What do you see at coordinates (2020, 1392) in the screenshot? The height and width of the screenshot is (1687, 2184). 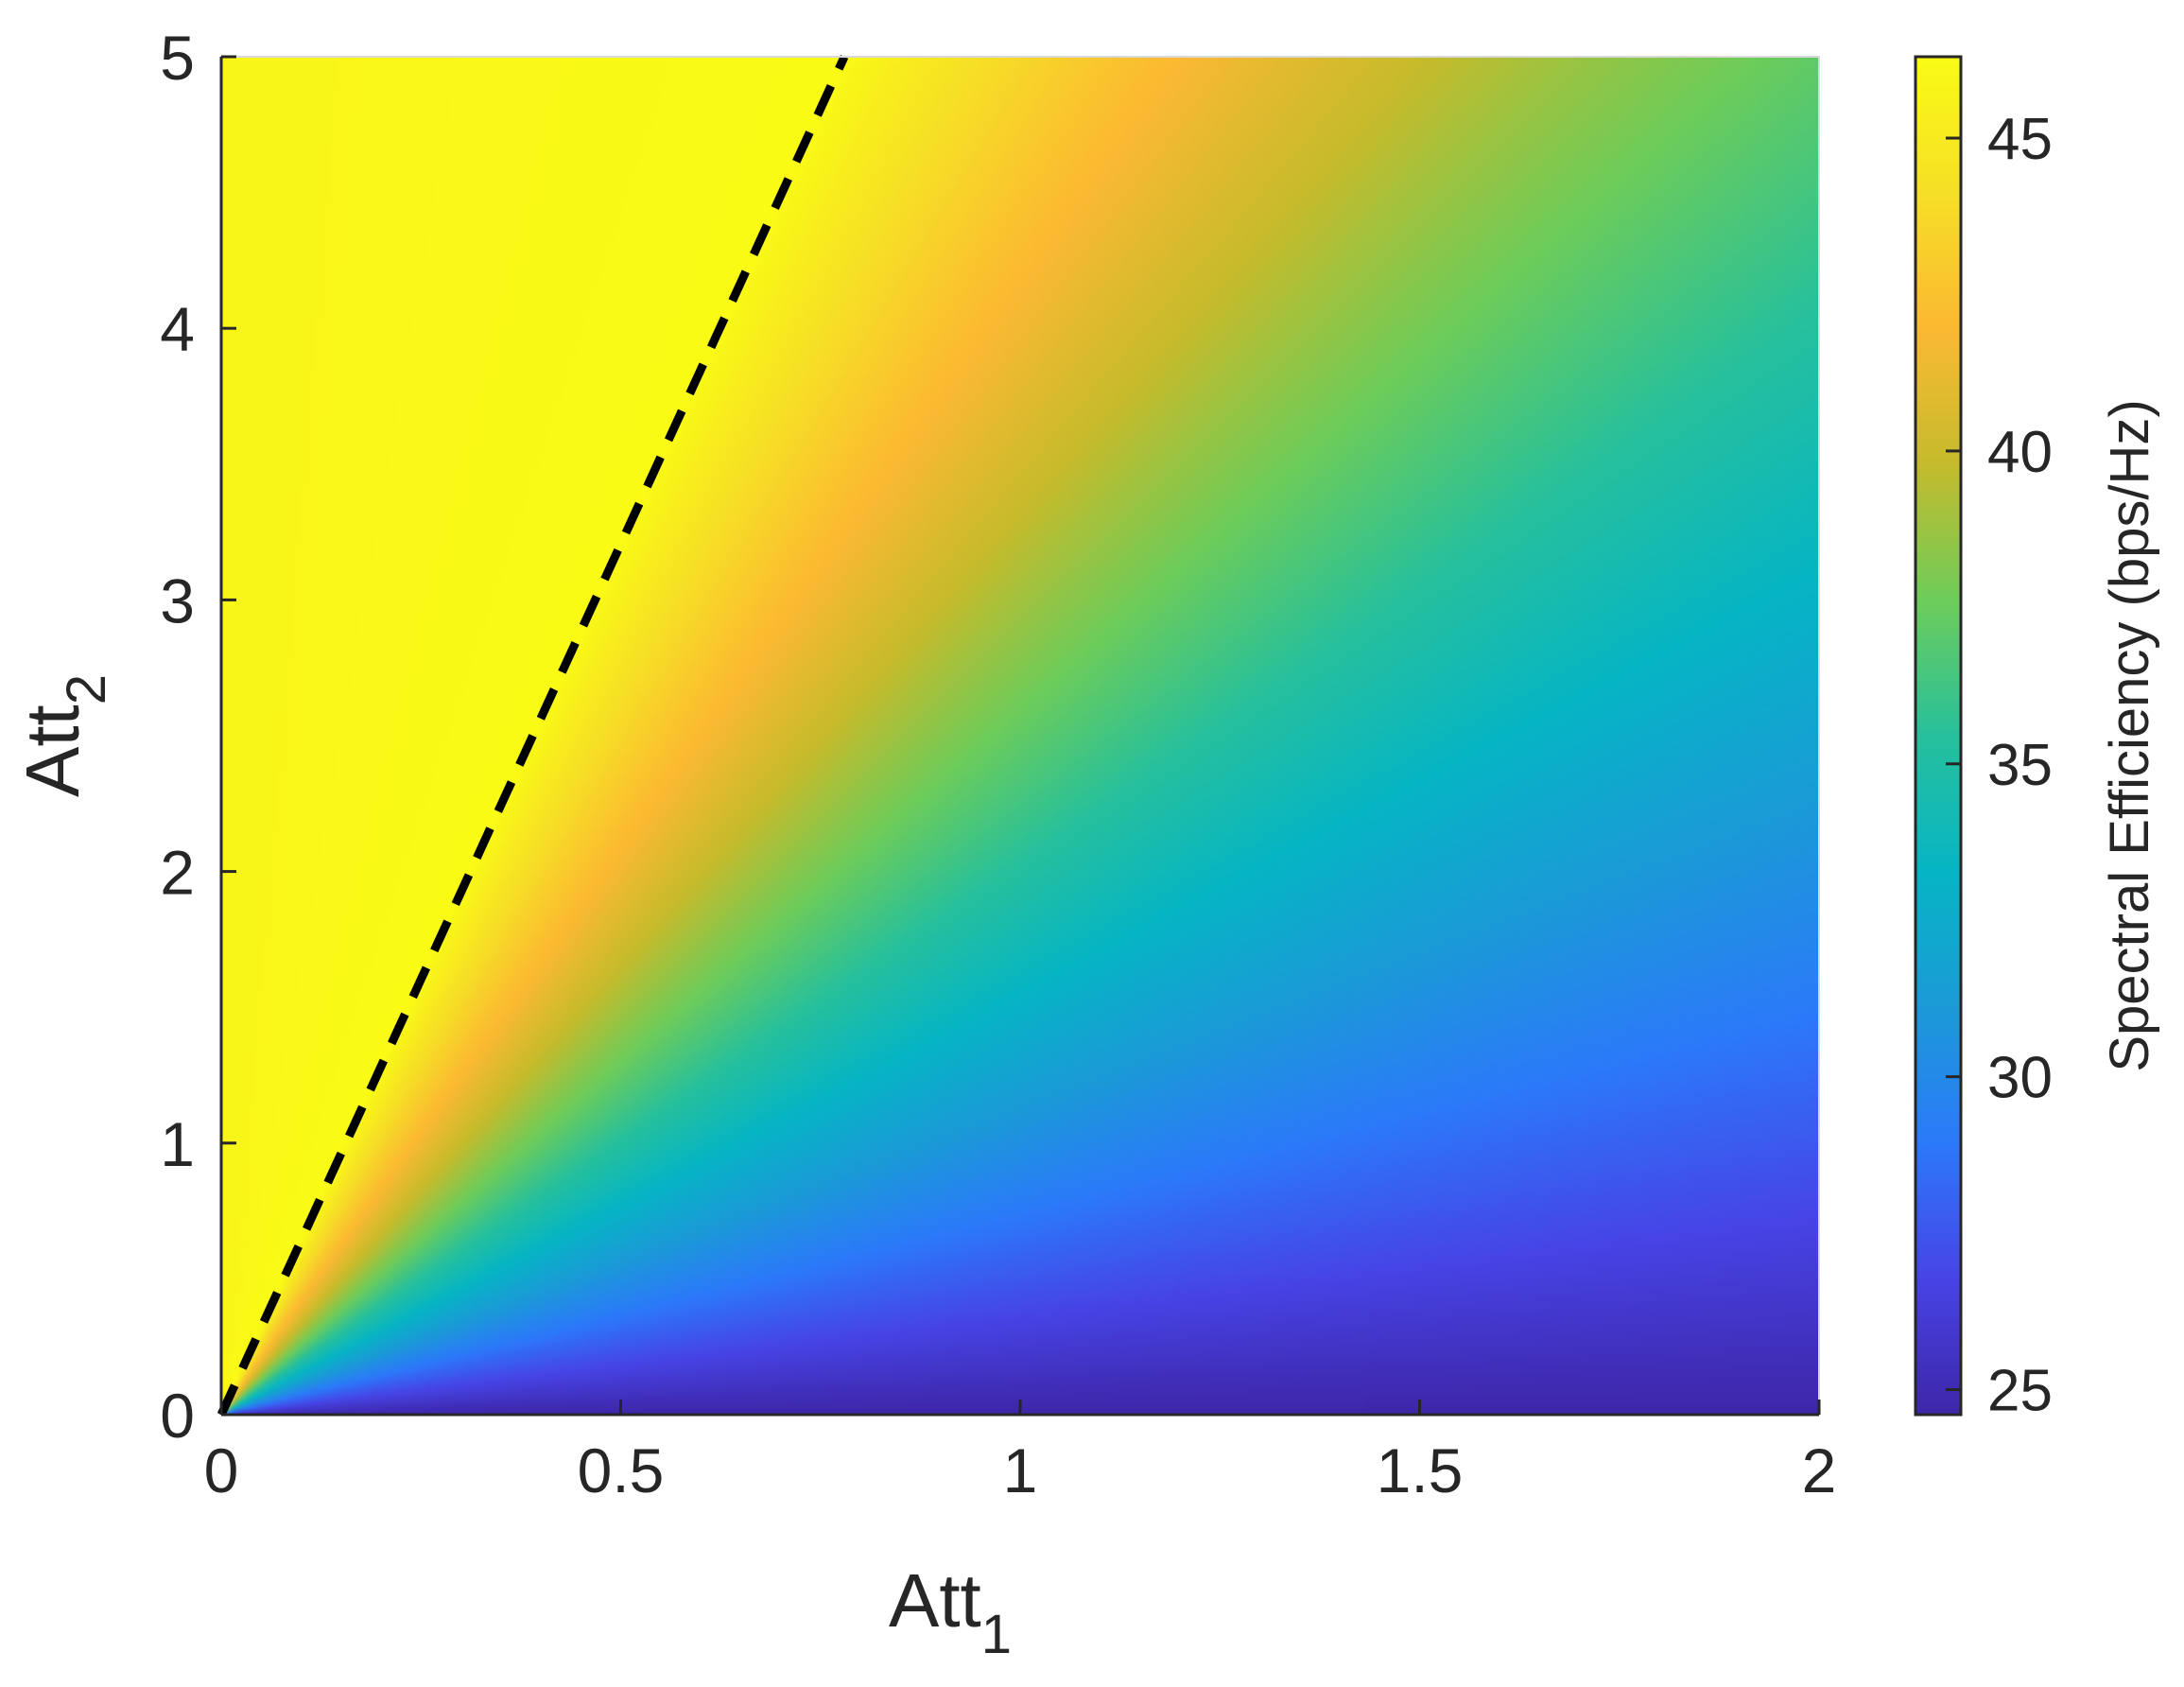 I see `colorbar-tick-label: 25` at bounding box center [2020, 1392].